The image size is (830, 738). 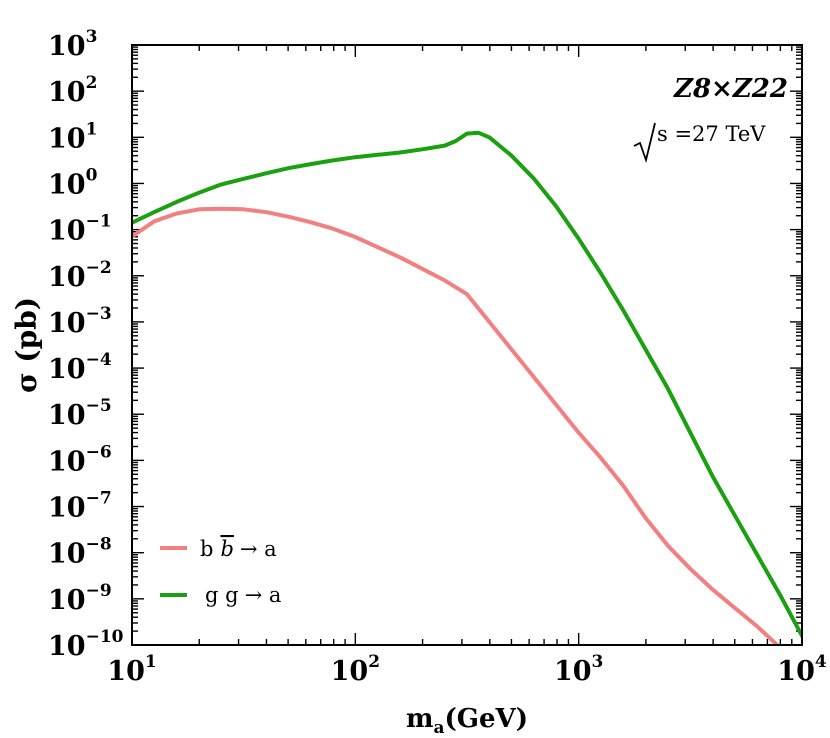 I want to click on model-annotation: Z8×Z22, so click(x=730, y=89).